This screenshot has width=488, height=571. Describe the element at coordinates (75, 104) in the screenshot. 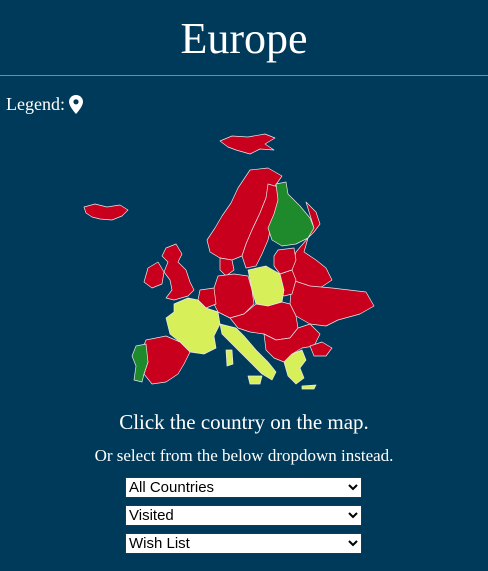

I see `map-pin-icon` at that location.